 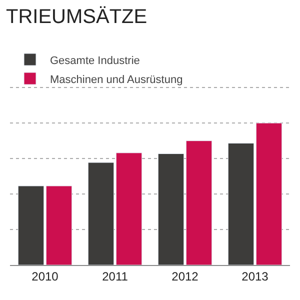 What do you see at coordinates (255, 276) in the screenshot?
I see `x-tick-label: 2013` at bounding box center [255, 276].